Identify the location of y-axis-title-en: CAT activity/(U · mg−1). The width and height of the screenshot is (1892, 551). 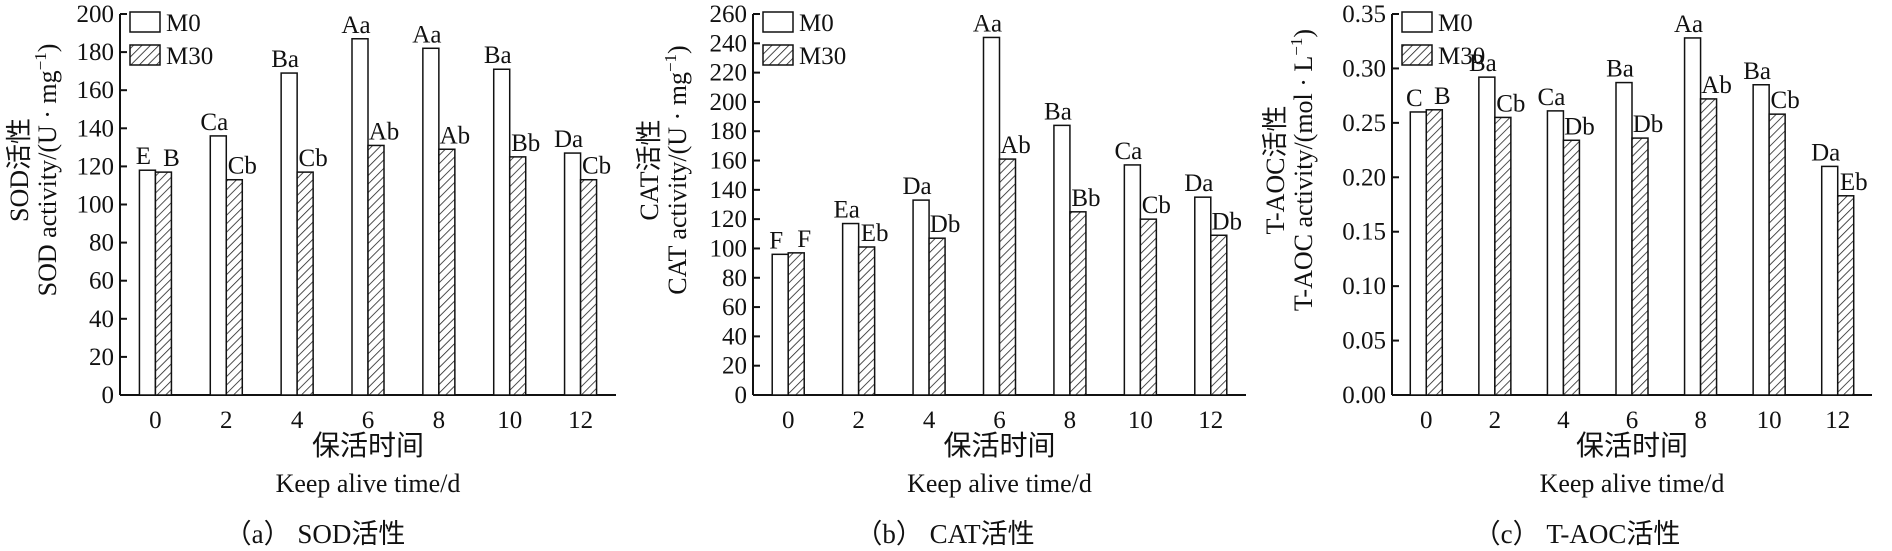
(676, 169).